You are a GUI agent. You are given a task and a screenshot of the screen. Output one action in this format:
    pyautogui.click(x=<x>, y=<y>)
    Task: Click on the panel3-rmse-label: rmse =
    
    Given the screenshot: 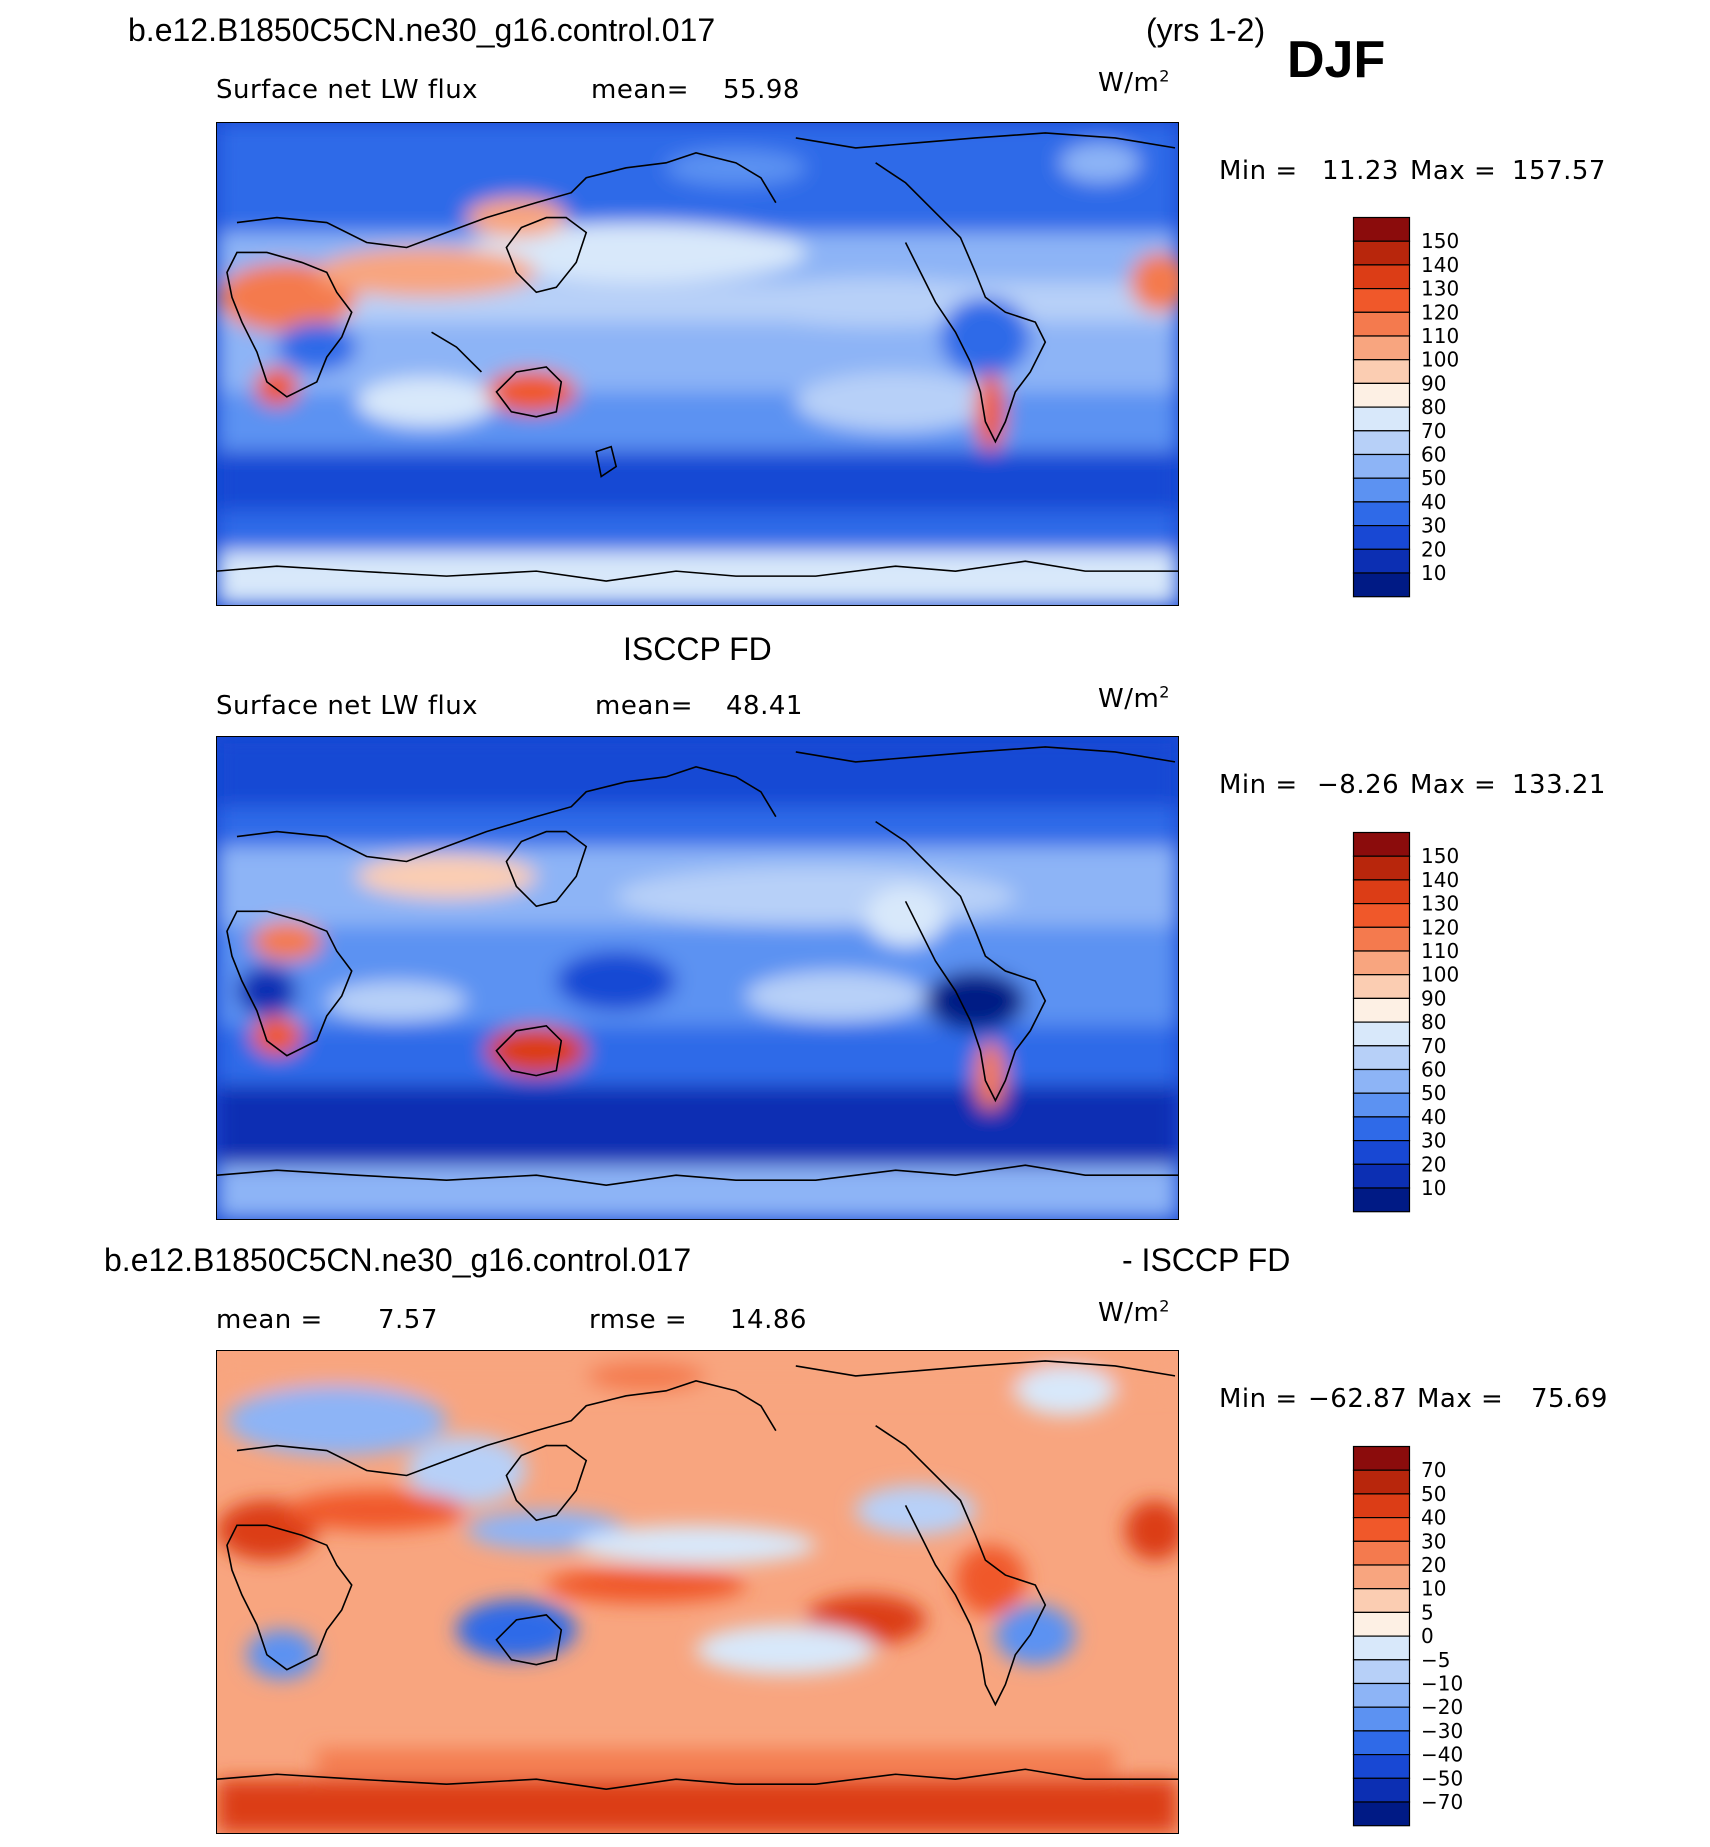 What is the action you would take?
    pyautogui.click(x=638, y=1320)
    